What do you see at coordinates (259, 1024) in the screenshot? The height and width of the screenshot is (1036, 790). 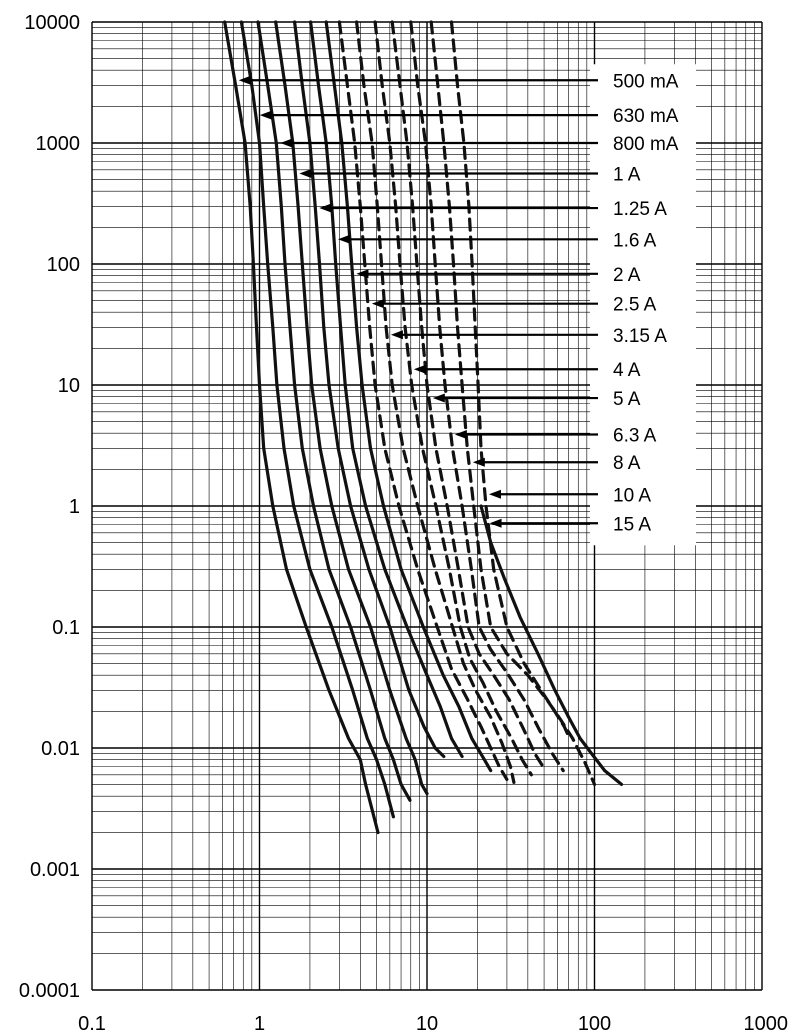 I see `x-tick-label: 1` at bounding box center [259, 1024].